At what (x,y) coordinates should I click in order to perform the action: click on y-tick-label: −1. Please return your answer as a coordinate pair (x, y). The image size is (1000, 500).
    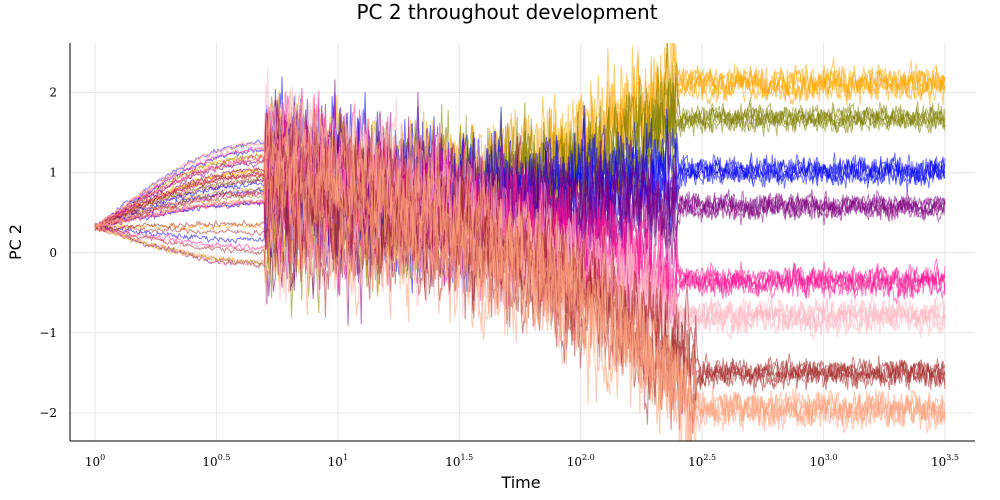
    Looking at the image, I should click on (48, 333).